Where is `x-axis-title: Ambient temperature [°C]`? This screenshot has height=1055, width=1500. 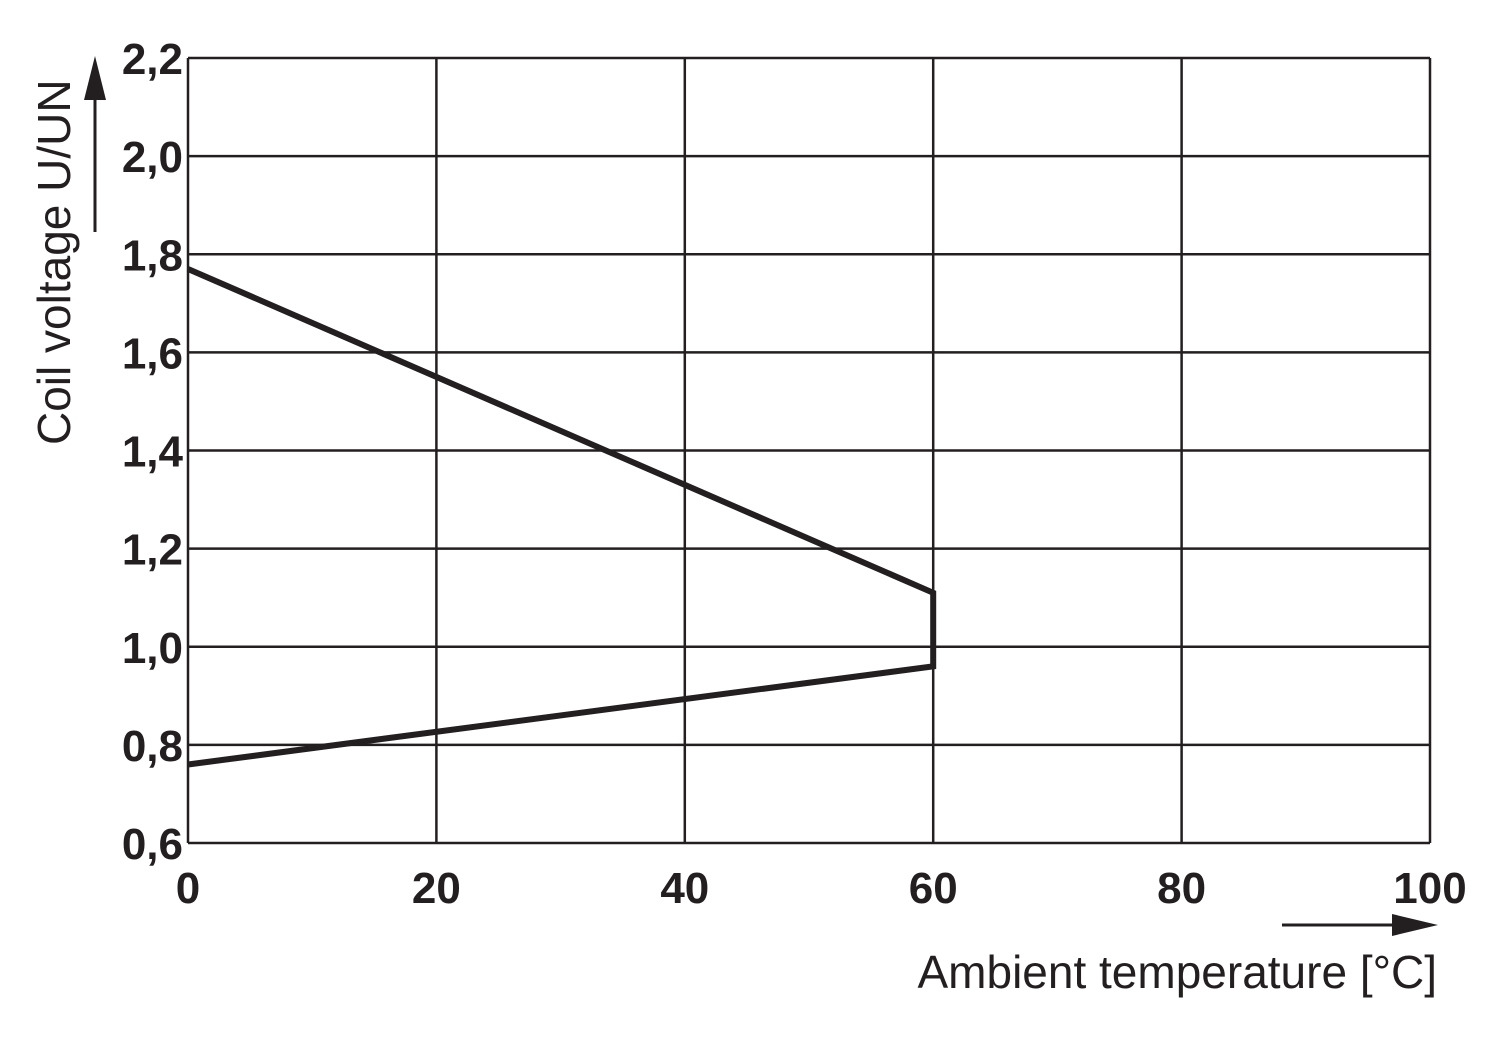
x-axis-title: Ambient temperature [°C] is located at coordinates (1178, 972).